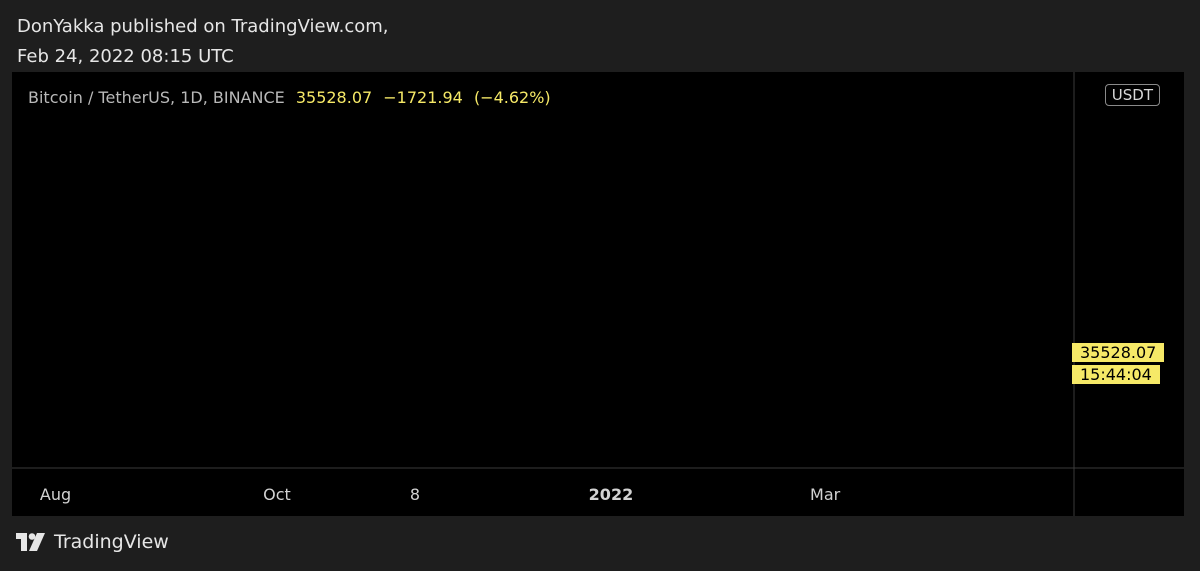 The image size is (1200, 571). Describe the element at coordinates (611, 494) in the screenshot. I see `time-axis-tick: 2022` at that location.